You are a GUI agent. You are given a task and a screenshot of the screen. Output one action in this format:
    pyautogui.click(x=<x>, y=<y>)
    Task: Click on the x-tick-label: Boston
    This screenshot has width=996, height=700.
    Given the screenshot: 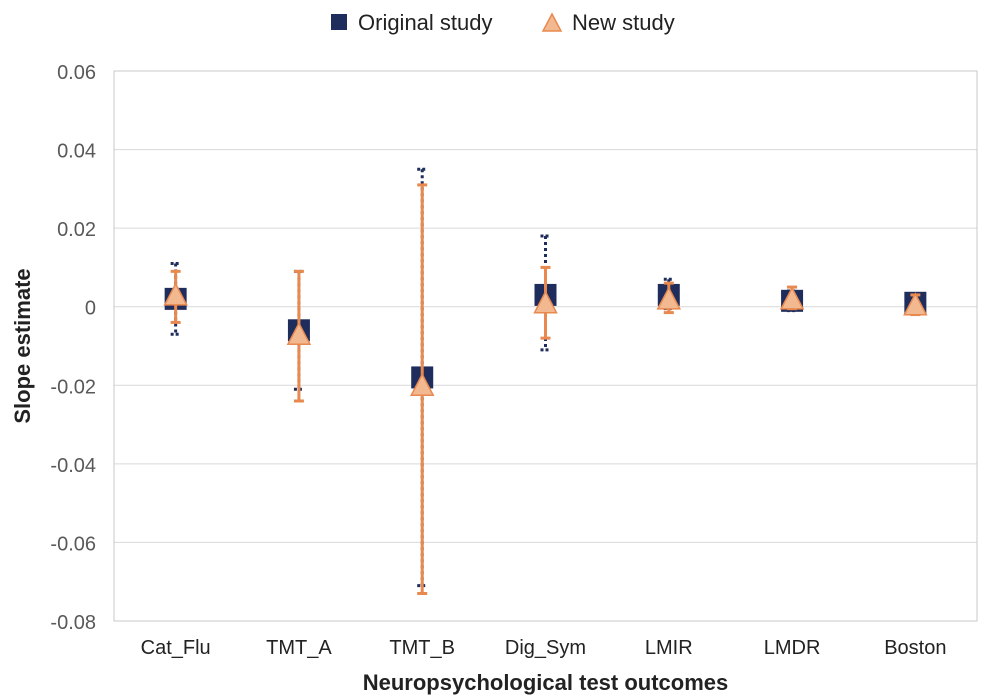 What is the action you would take?
    pyautogui.click(x=915, y=648)
    